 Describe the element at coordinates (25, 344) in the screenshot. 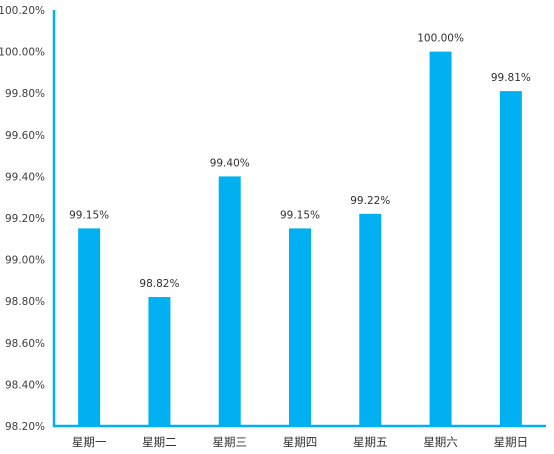

I see `y-tick-label: 98.60%` at that location.